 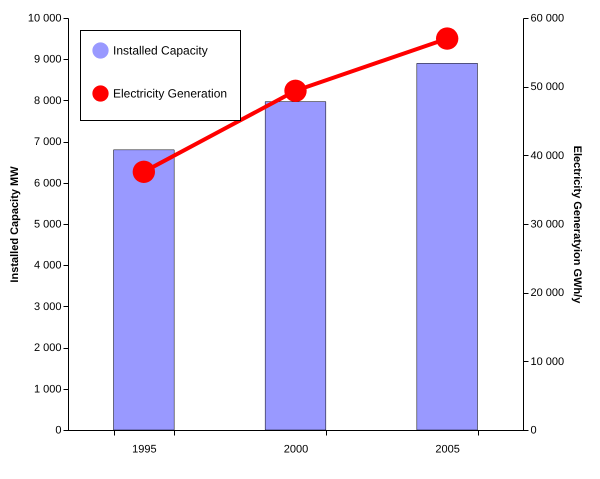 What do you see at coordinates (547, 87) in the screenshot?
I see `y2-tick-label: 50 000` at bounding box center [547, 87].